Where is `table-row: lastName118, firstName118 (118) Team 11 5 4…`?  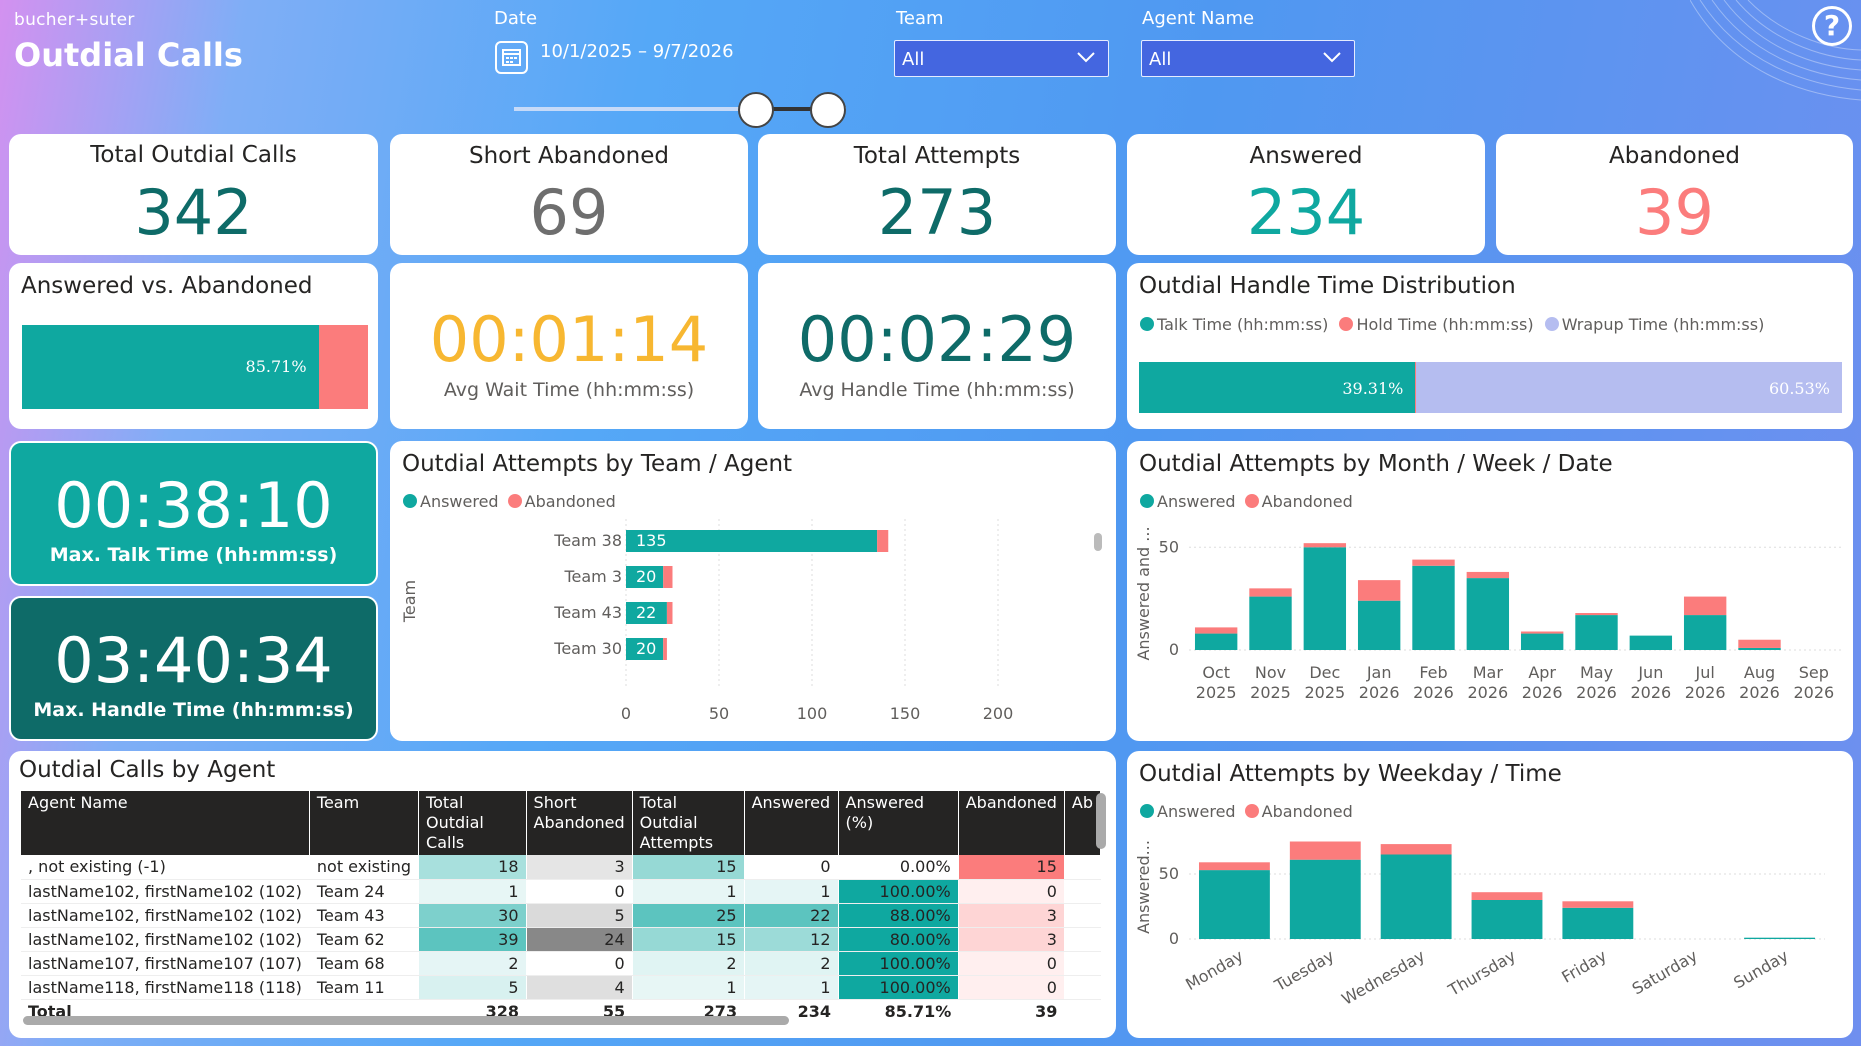 table-row: lastName118, firstName118 (118) Team 11 5 4… is located at coordinates (561, 987).